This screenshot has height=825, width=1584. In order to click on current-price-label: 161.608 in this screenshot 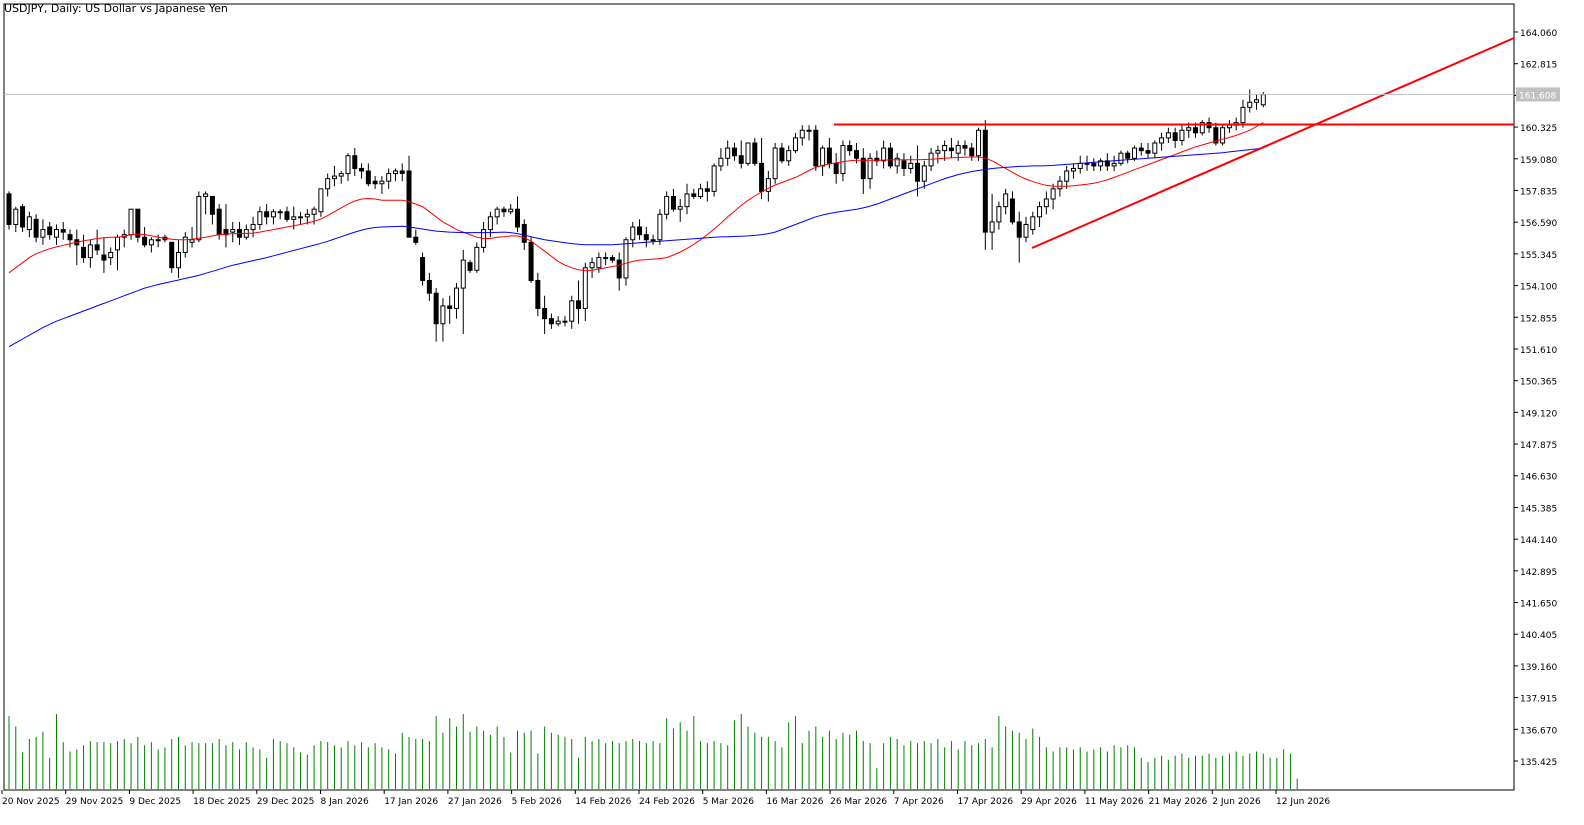, I will do `click(1537, 96)`.